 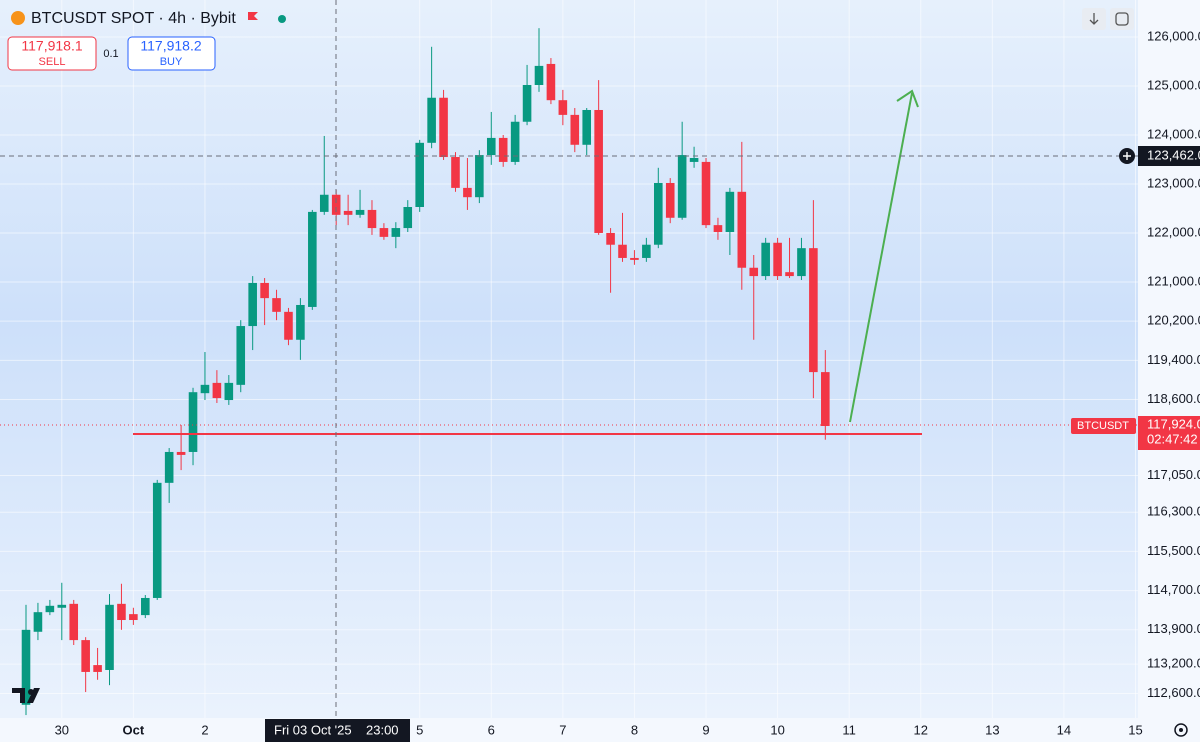 I want to click on x-tick-label: 12, so click(x=921, y=729).